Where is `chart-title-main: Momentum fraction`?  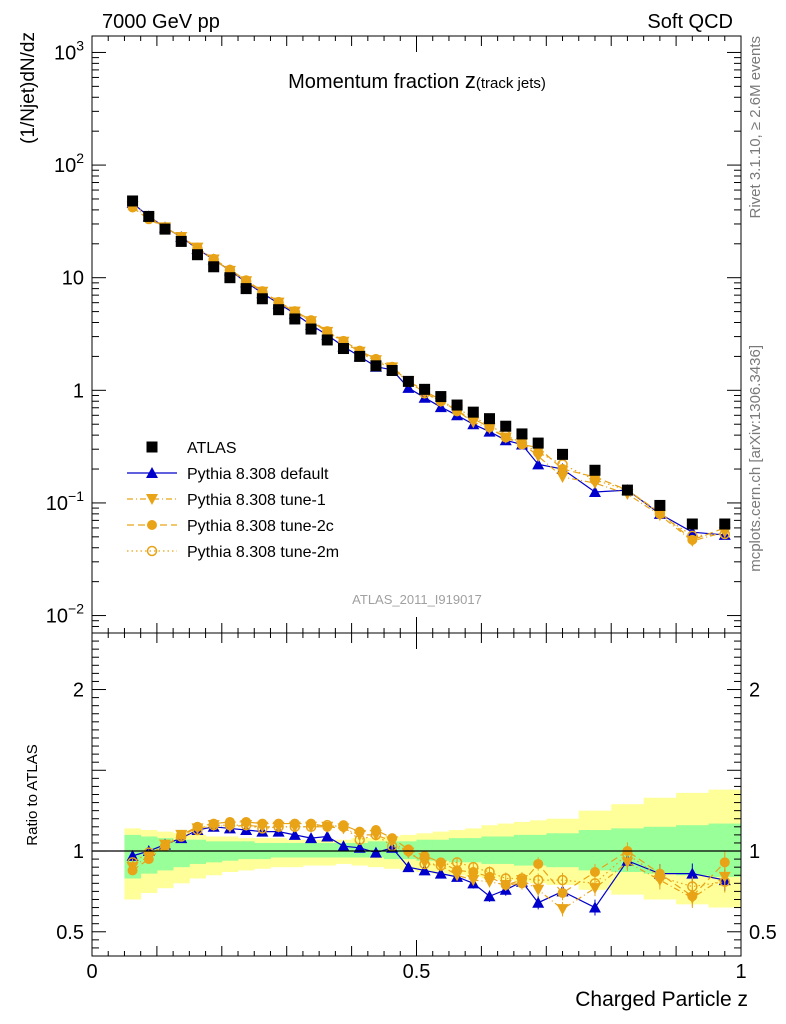
chart-title-main: Momentum fraction is located at coordinates (376, 82).